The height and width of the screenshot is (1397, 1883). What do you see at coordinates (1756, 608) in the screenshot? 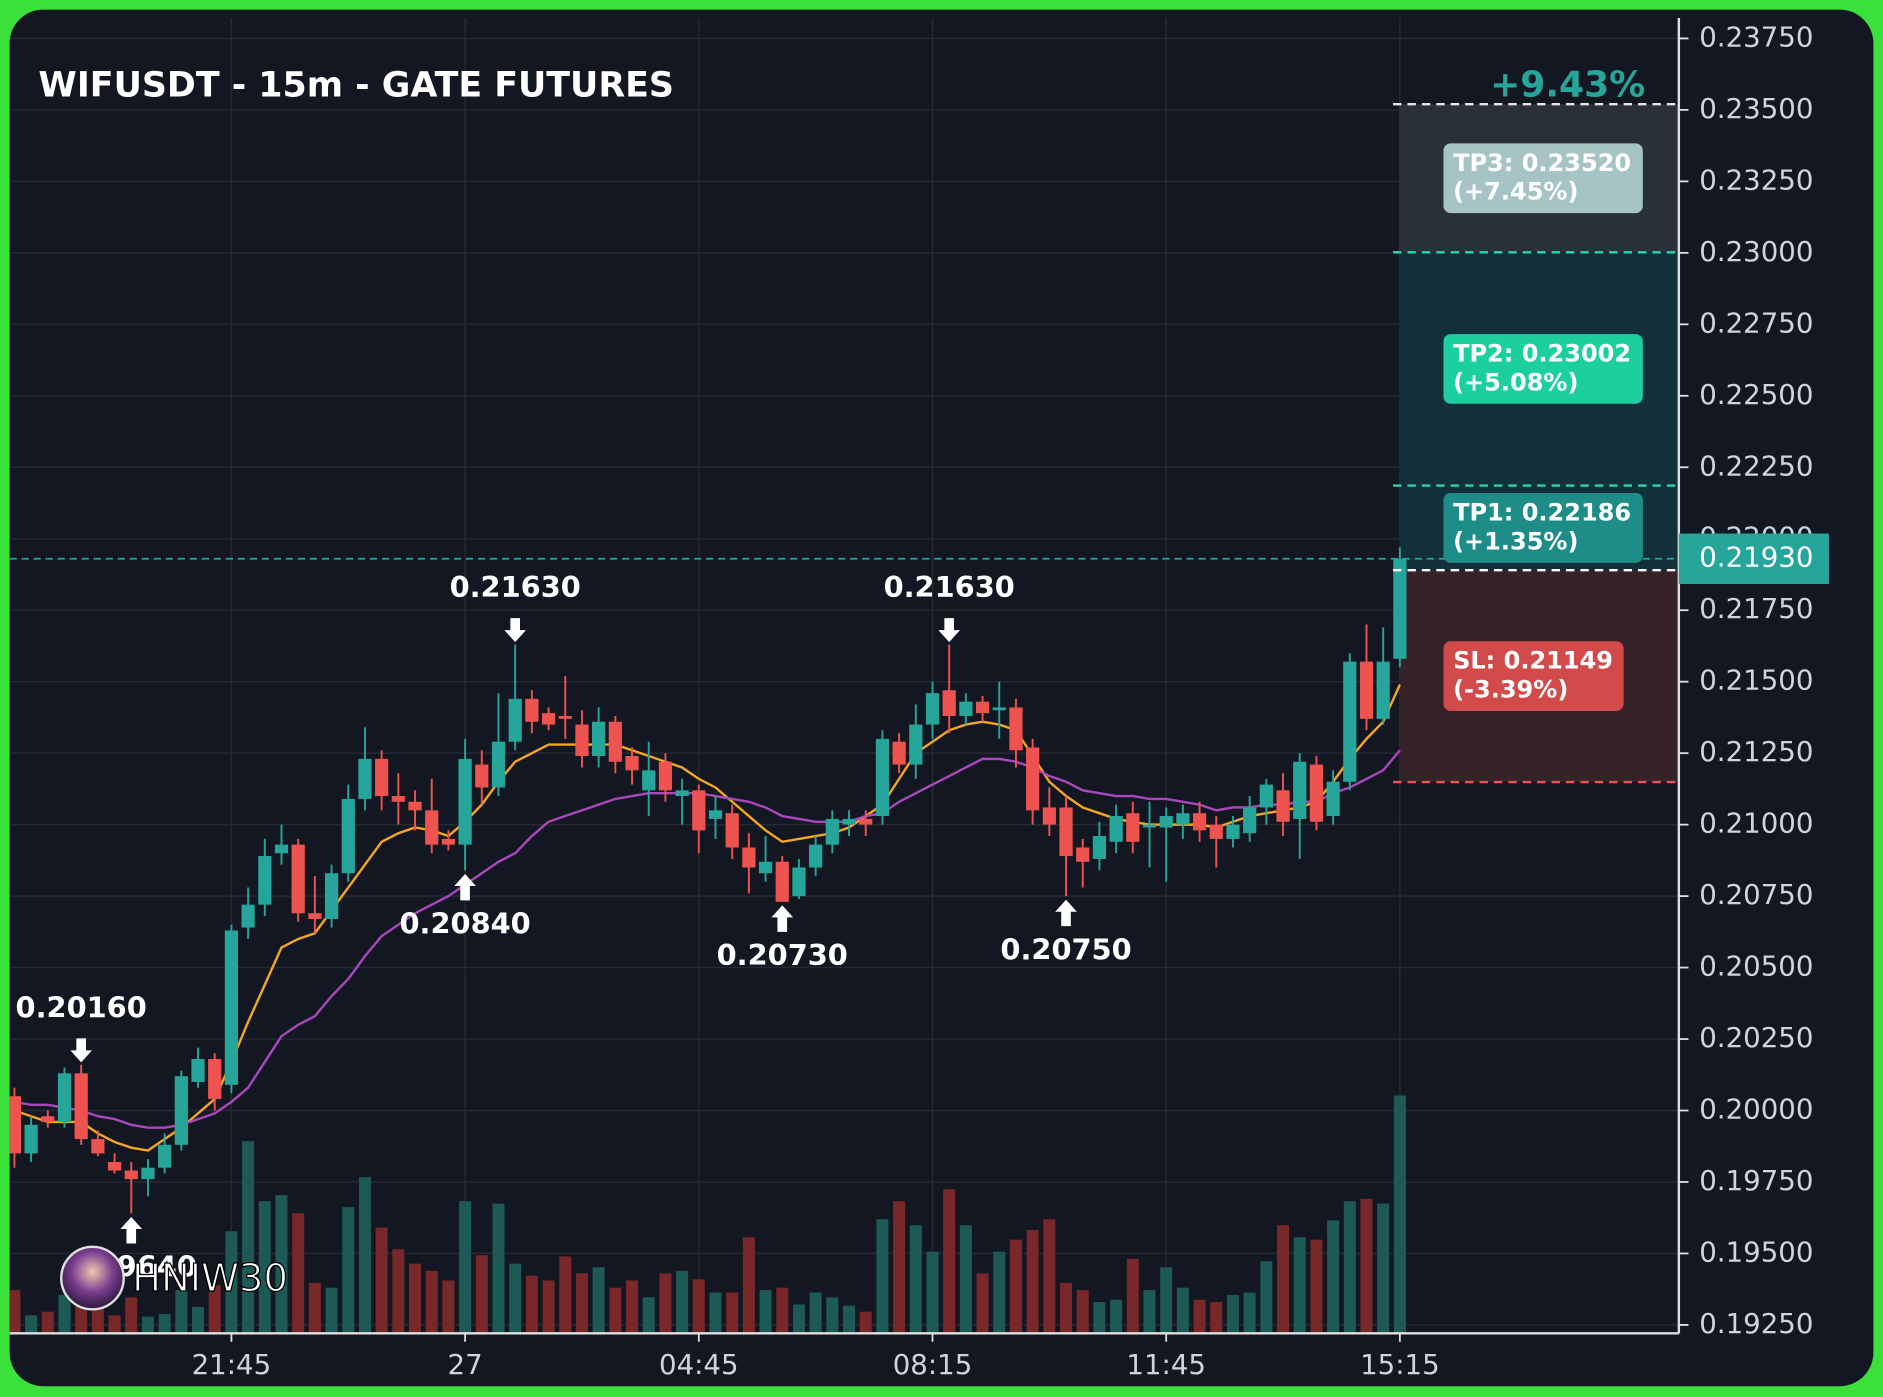
I see `y-tick-label: 0.21750` at bounding box center [1756, 608].